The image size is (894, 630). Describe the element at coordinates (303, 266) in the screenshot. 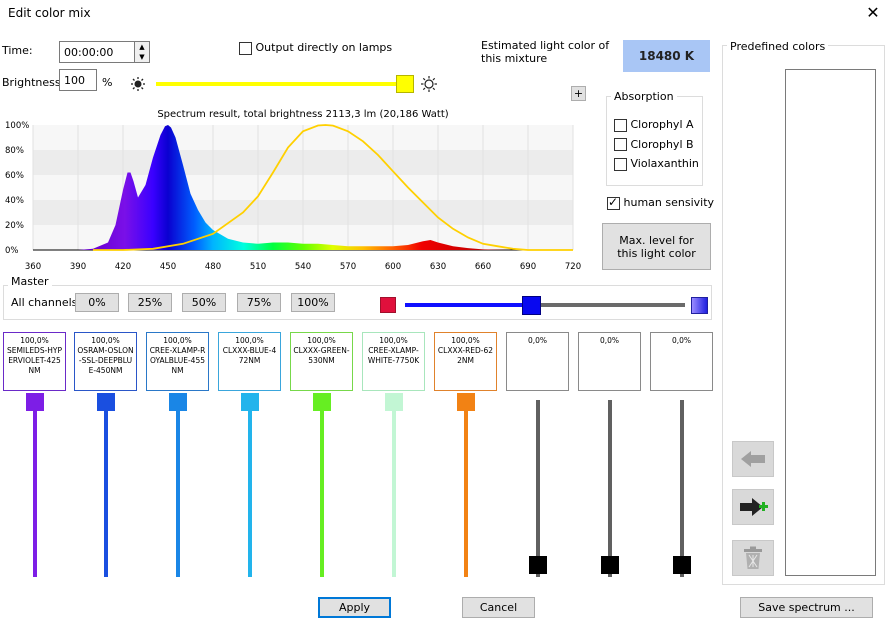

I see `x-tick-label: 540` at that location.